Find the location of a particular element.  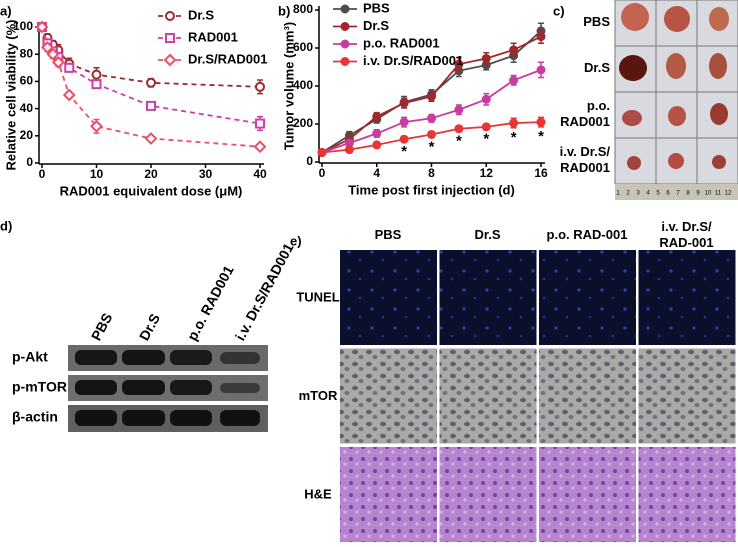

column-label: p.o. RAD-001 is located at coordinates (587, 234).